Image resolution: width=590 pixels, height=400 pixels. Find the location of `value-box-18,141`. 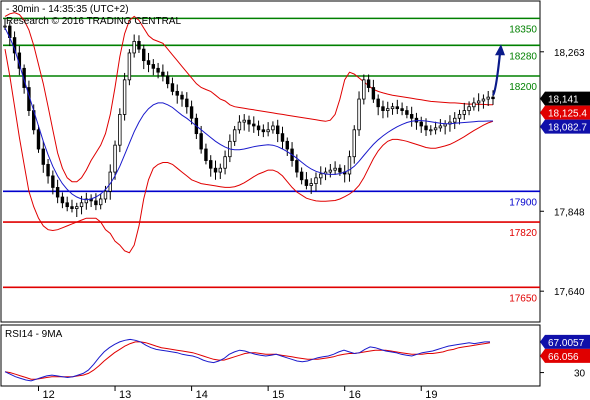

value-box-18,141 is located at coordinates (565, 98).